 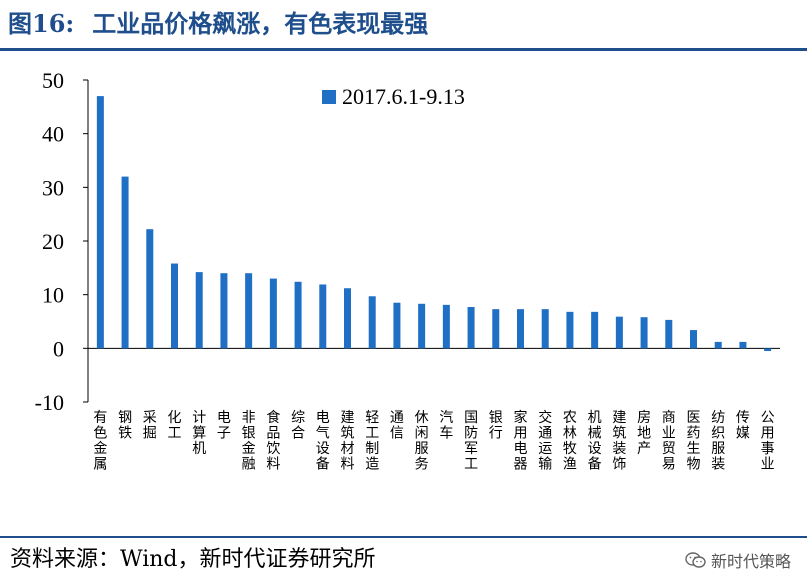 I want to click on category-label: 电气设备, so click(x=323, y=441).